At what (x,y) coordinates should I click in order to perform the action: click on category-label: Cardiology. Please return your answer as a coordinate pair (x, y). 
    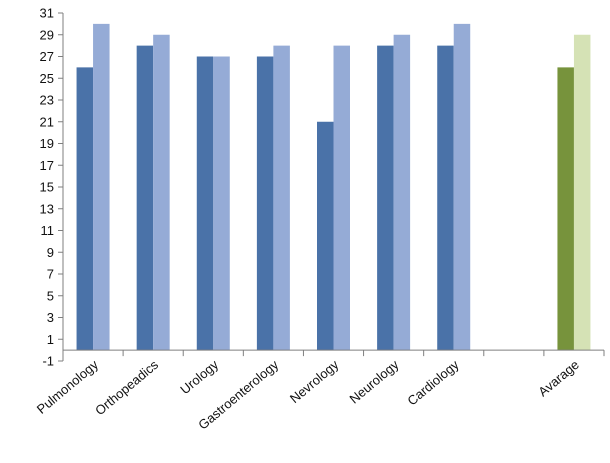
    Looking at the image, I should click on (433, 383).